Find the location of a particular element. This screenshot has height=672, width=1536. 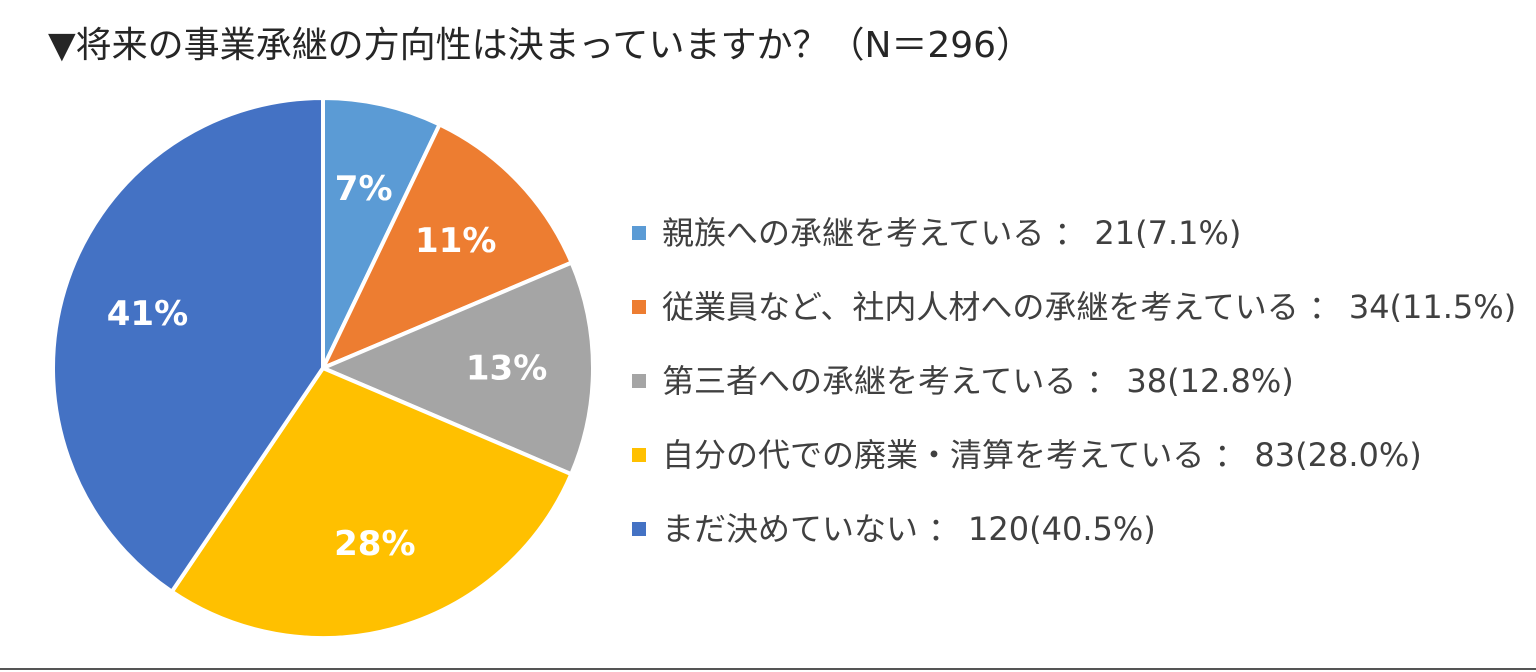

slice-label-2: 11% is located at coordinates (455, 241).